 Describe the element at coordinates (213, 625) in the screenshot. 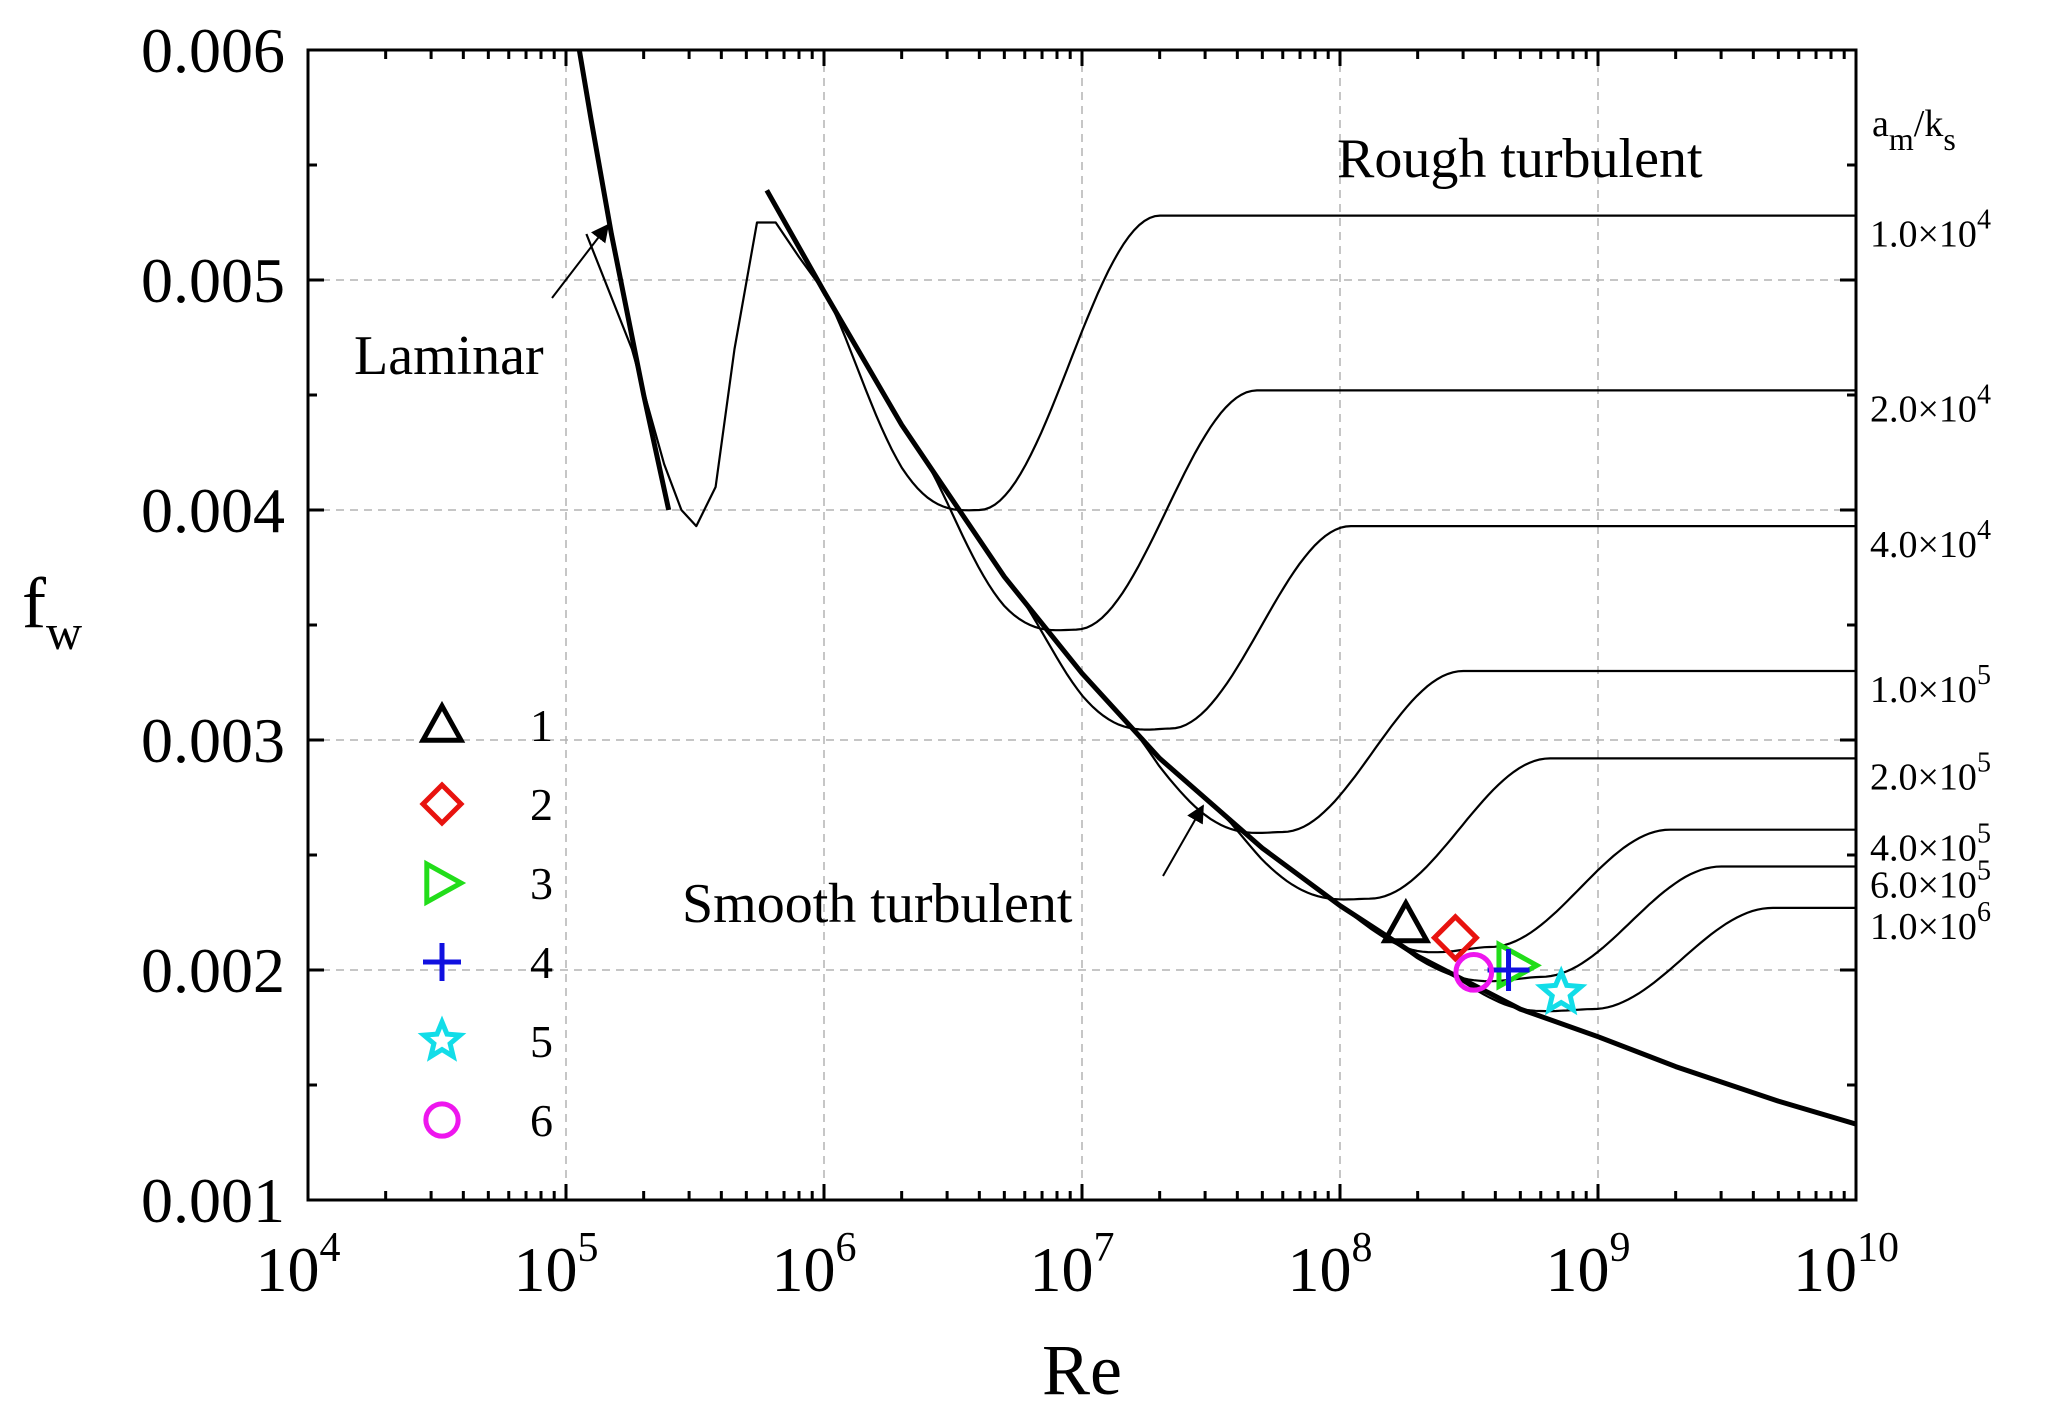

I see `y-tick-labels: 0.001 0.002 0.003 0.004 0.005 0.006` at that location.